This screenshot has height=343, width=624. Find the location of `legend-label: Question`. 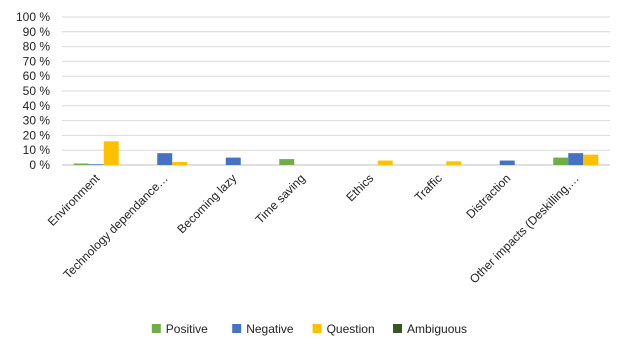

legend-label: Question is located at coordinates (351, 329).